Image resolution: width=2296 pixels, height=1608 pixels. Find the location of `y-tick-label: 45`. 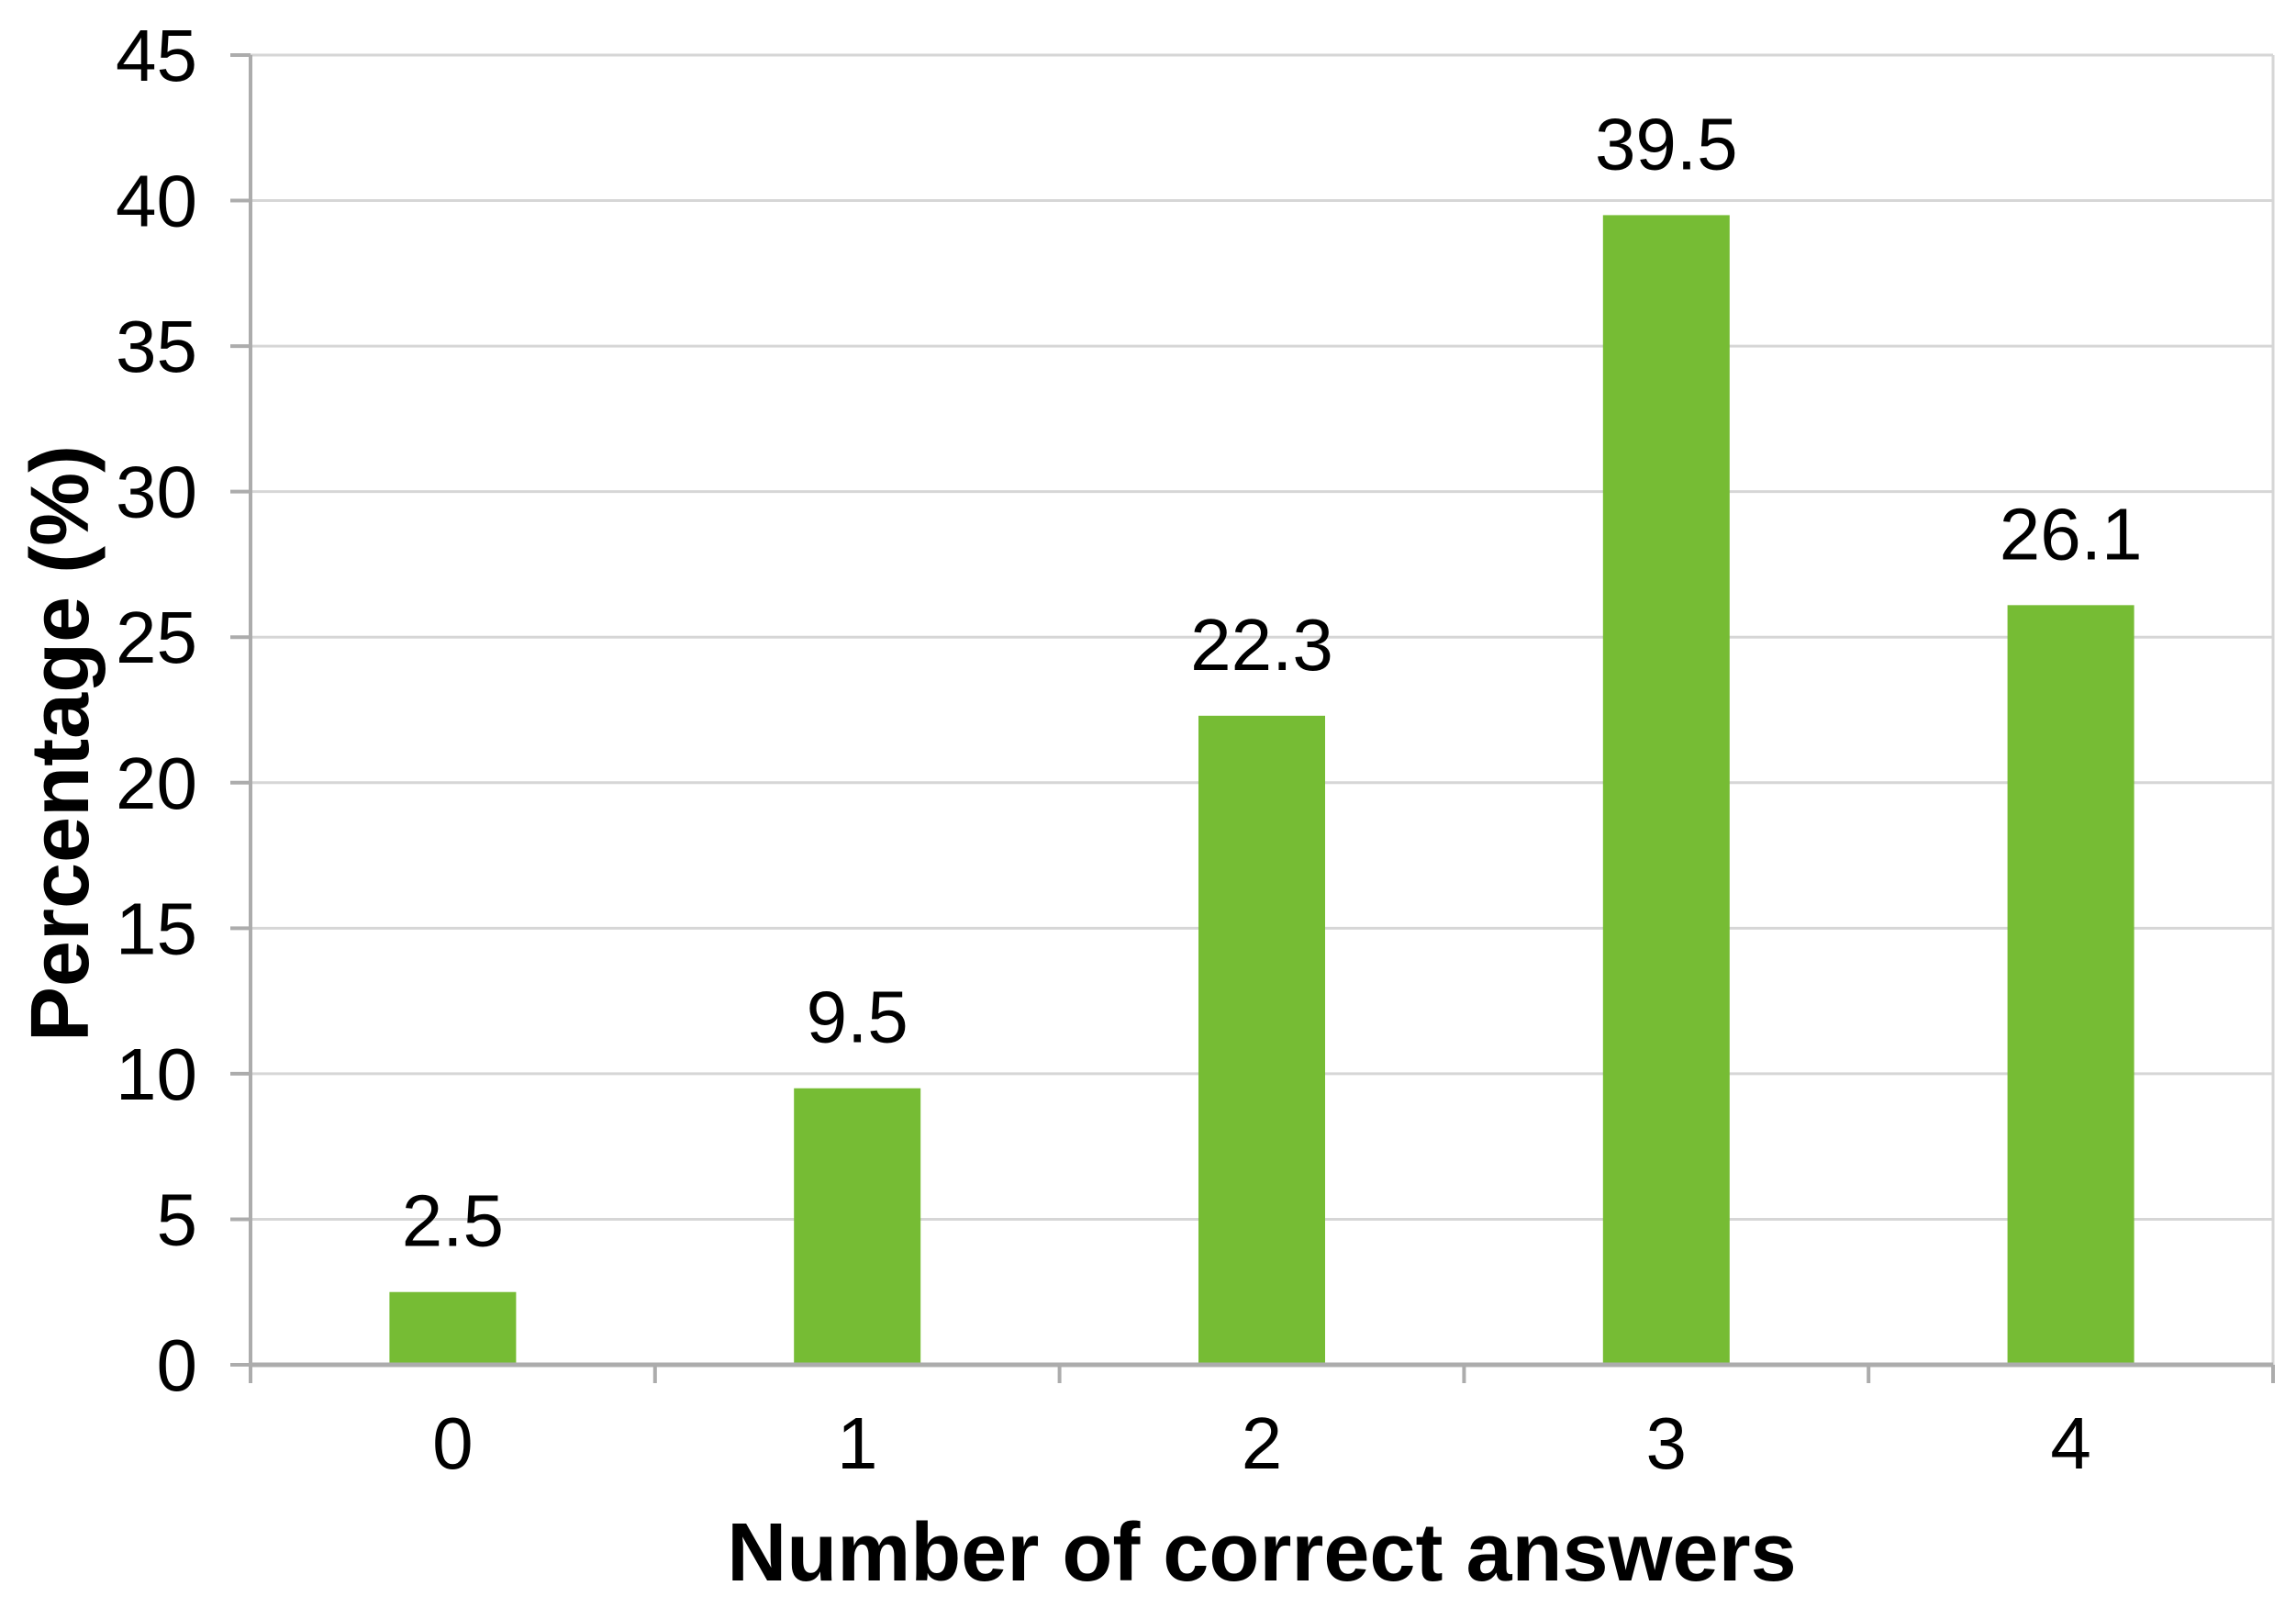

y-tick-label: 45 is located at coordinates (156, 55).